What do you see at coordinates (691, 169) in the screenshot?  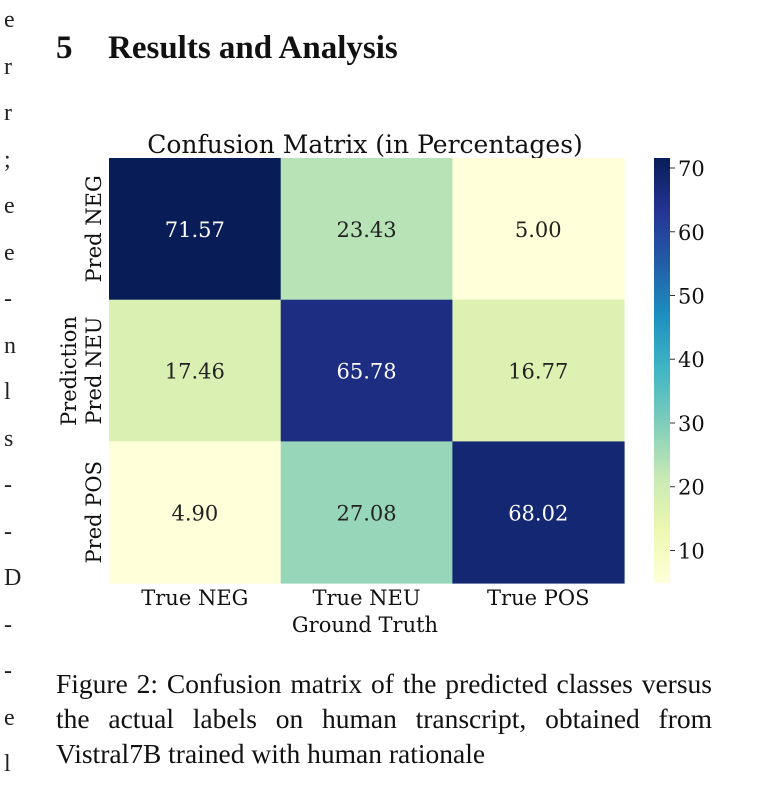 I see `colorbar-tick-label: 70` at bounding box center [691, 169].